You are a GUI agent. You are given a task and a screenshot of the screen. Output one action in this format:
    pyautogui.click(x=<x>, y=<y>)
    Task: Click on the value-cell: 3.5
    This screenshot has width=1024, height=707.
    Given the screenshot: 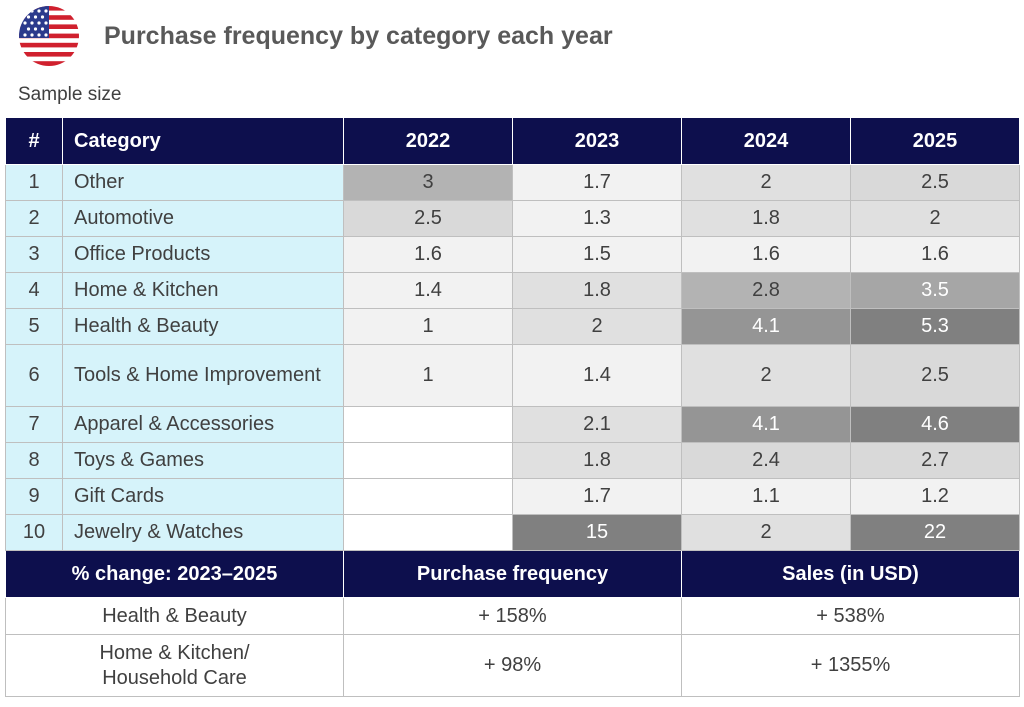 What is the action you would take?
    pyautogui.click(x=935, y=290)
    